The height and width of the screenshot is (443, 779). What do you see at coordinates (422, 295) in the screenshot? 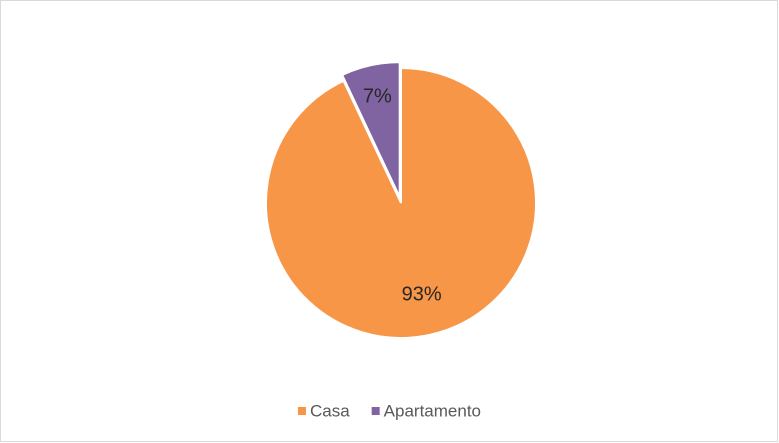
I see `data-label: 93%` at bounding box center [422, 295].